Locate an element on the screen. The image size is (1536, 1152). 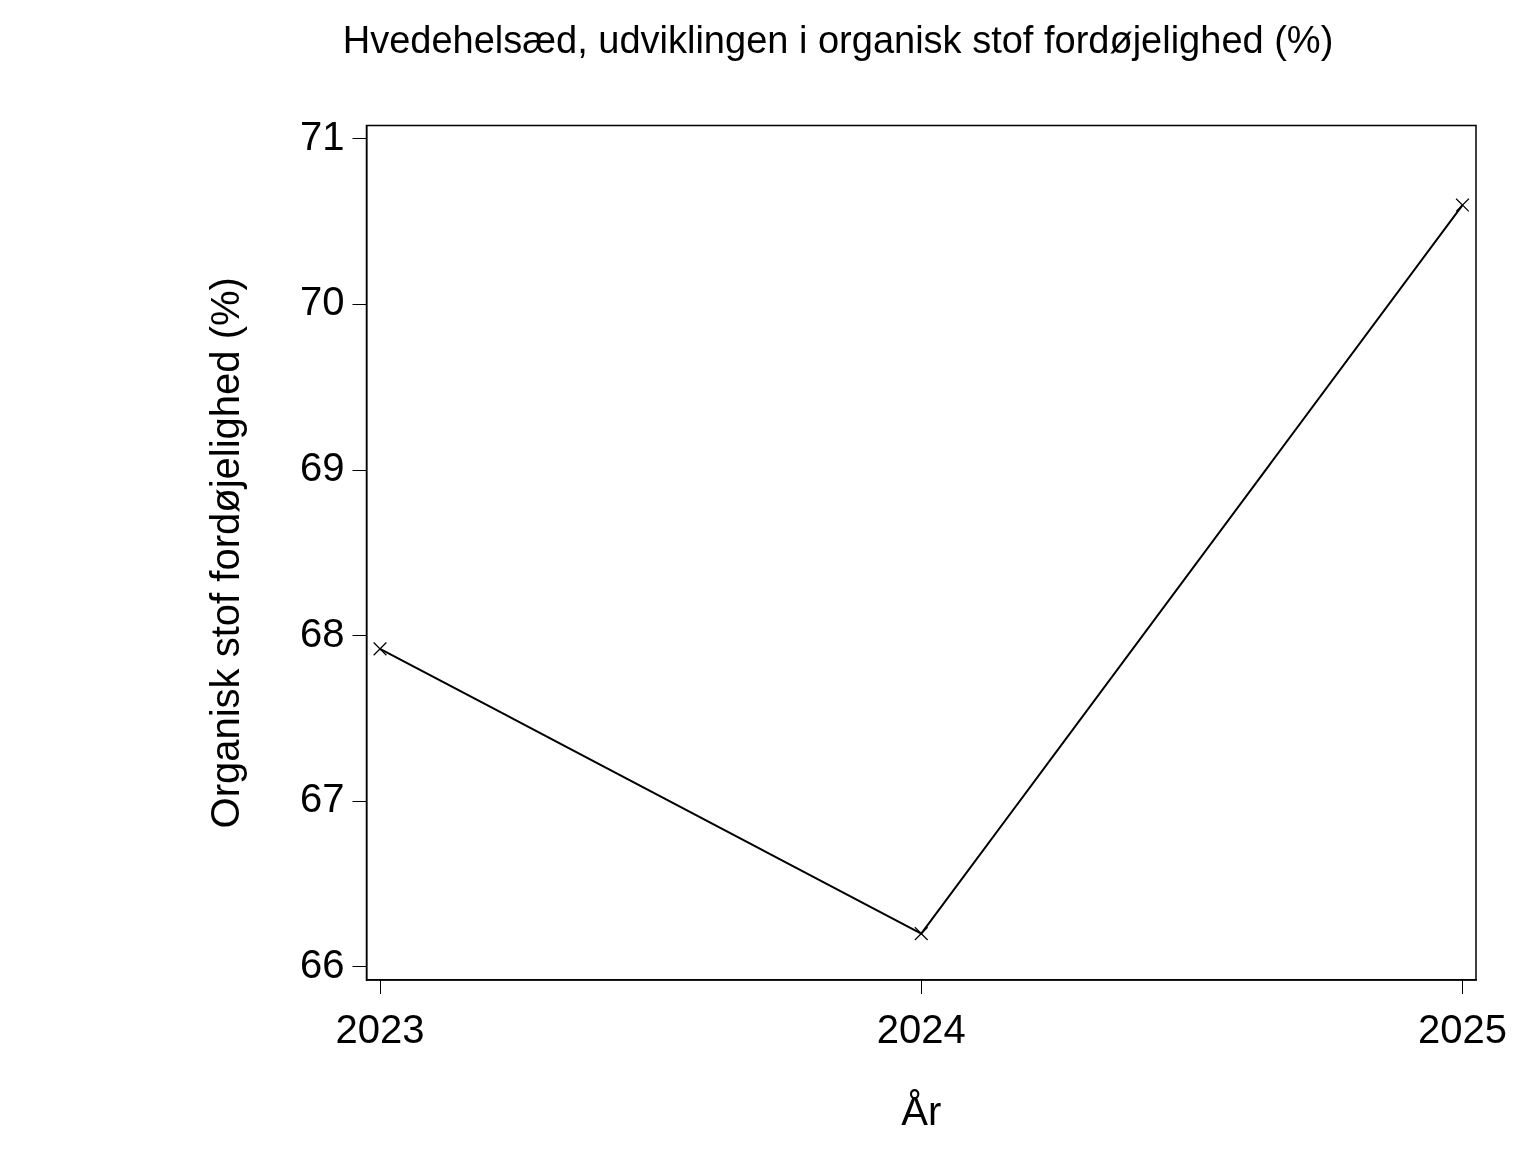
y-tick-label: 68 is located at coordinates (322, 632).